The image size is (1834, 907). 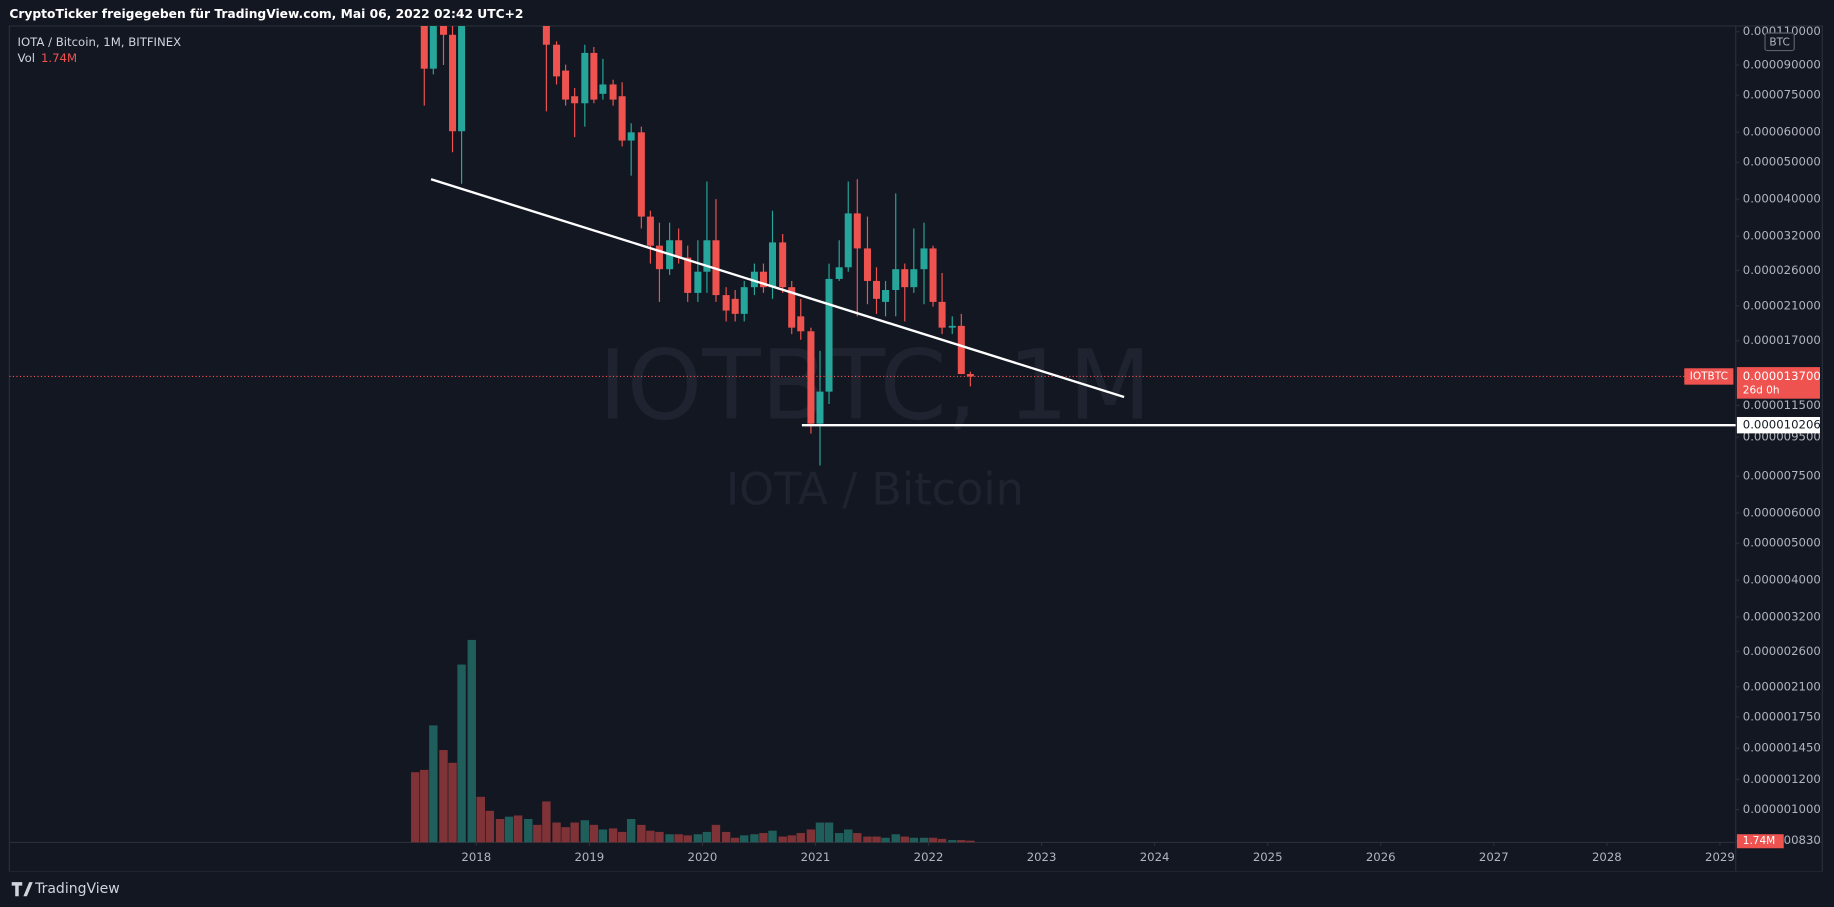 I want to click on y-tick-label: 0.000040000, so click(x=1782, y=199).